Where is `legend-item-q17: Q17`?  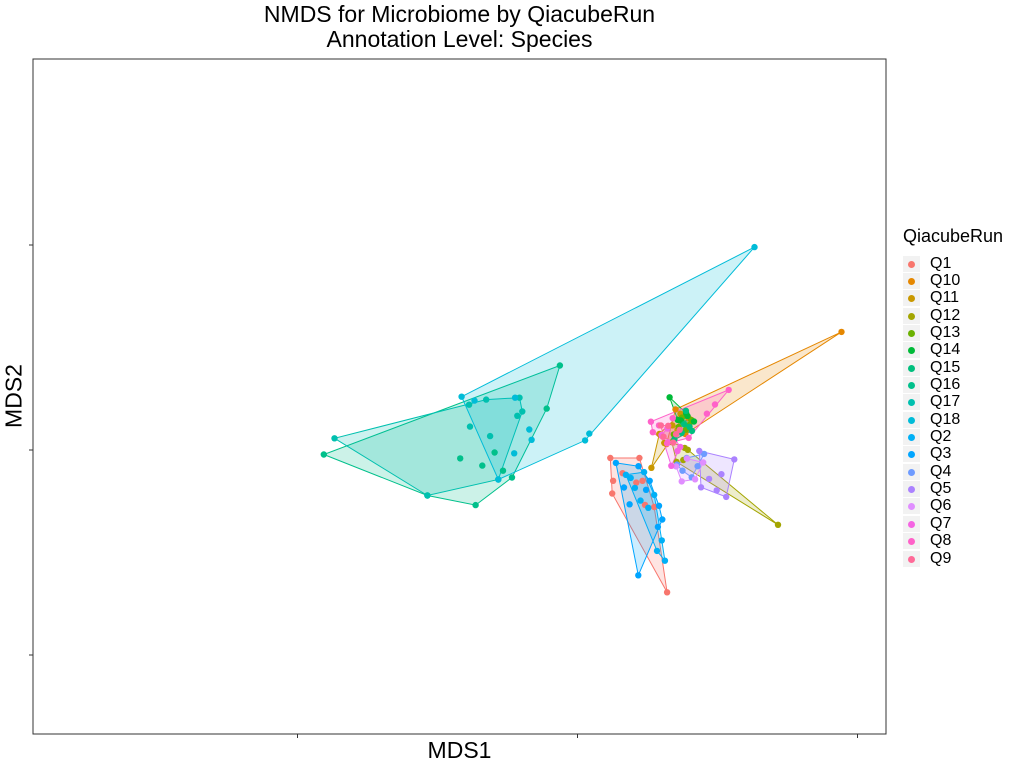 legend-item-q17: Q17 is located at coordinates (953, 402).